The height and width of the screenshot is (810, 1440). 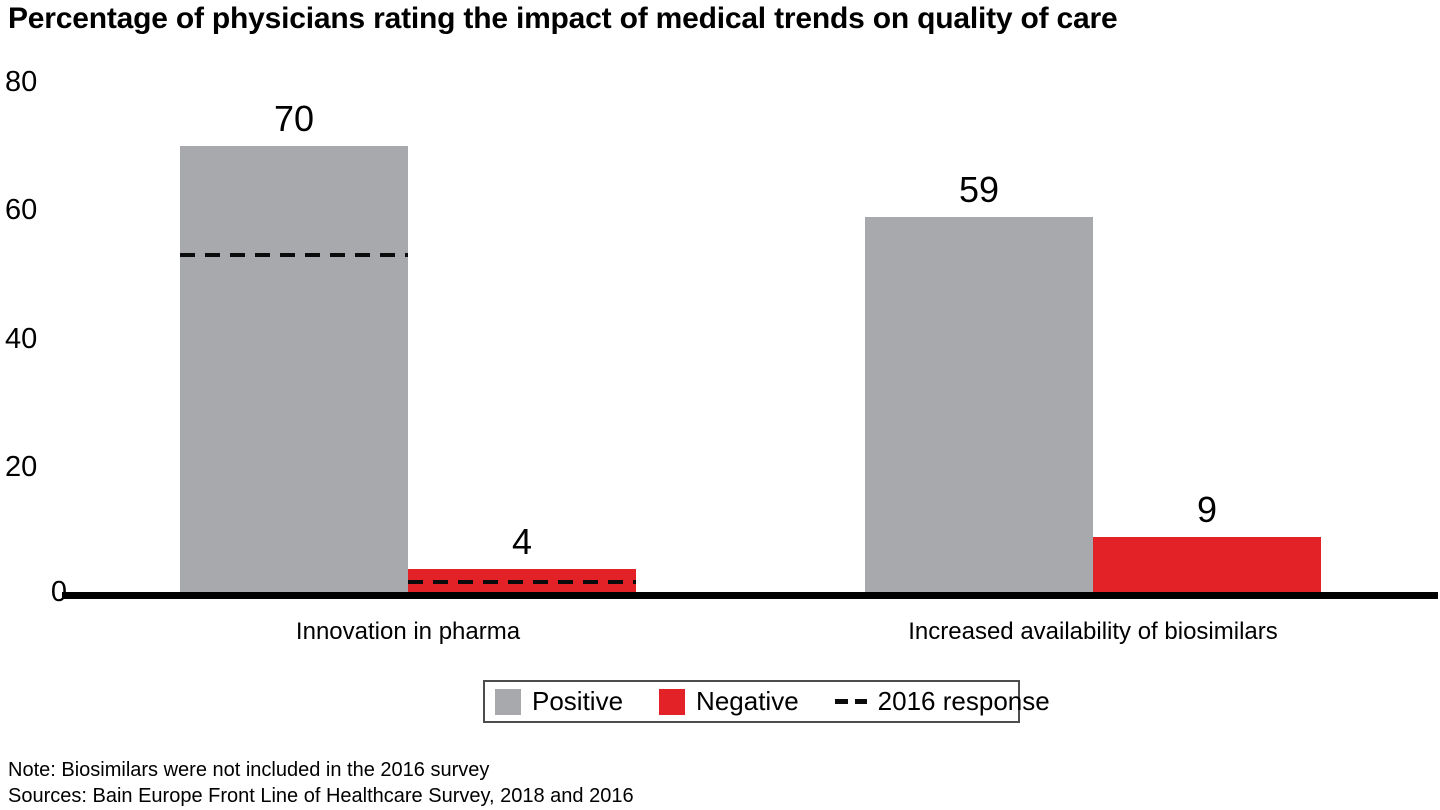 I want to click on value-label-negative-1: 4, so click(x=522, y=541).